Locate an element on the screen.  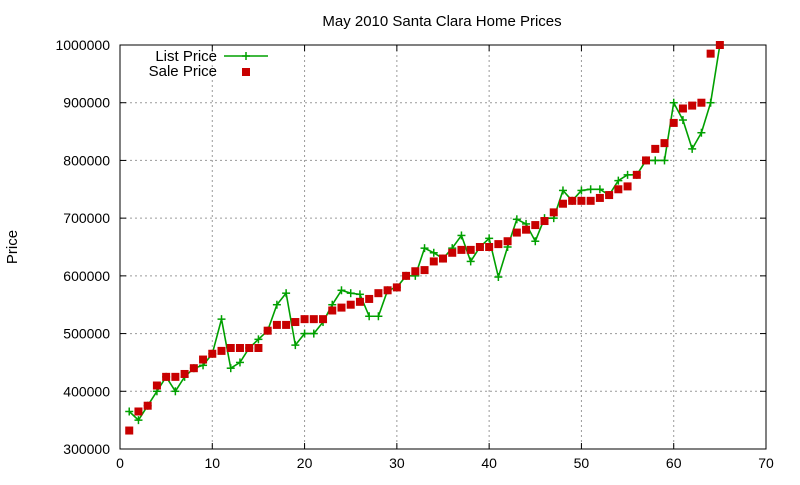
legend: List Price Sale Price is located at coordinates (208, 64).